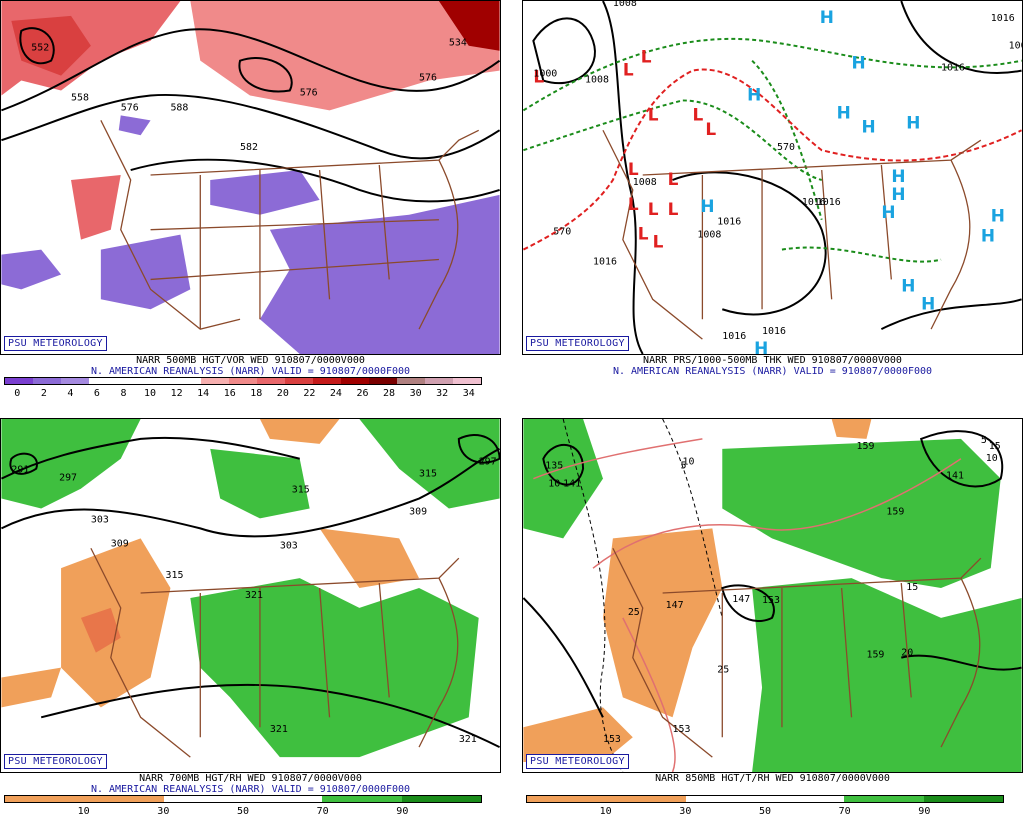  What do you see at coordinates (145, 272) in the screenshot?
I see `vort-low-area-sw` at bounding box center [145, 272].